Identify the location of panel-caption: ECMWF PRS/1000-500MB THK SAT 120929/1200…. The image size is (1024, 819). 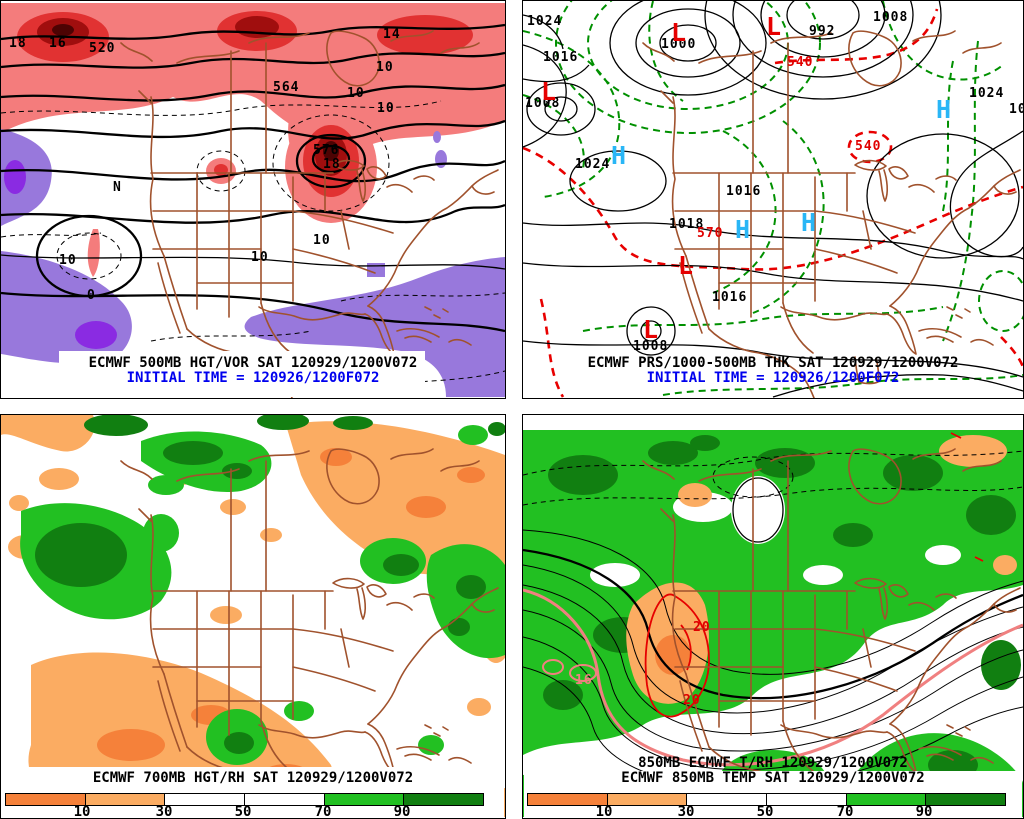
(773, 363).